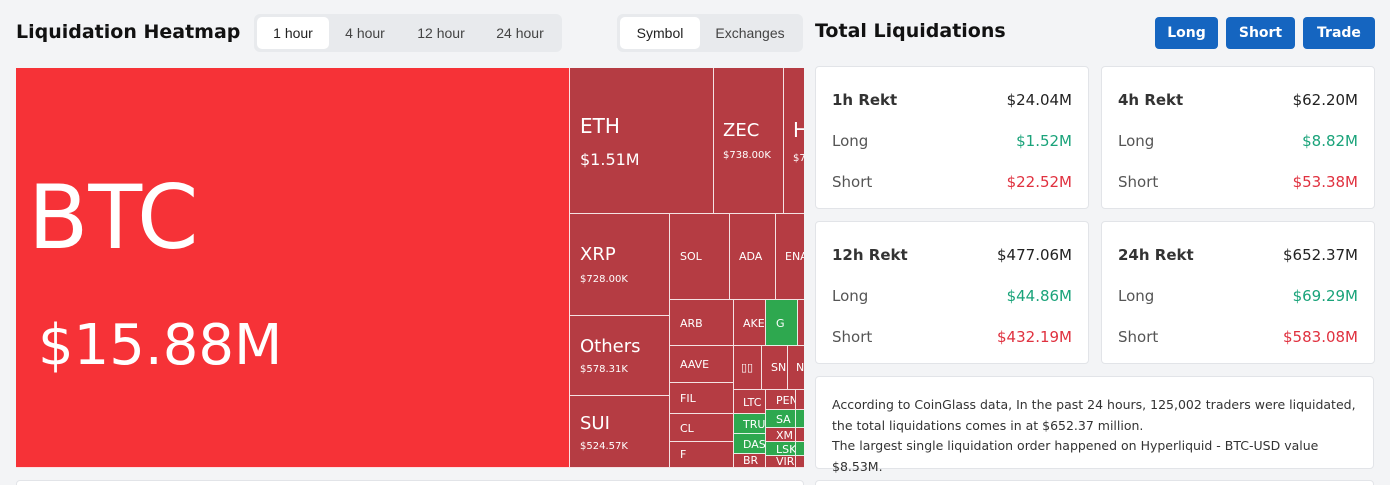  I want to click on card-label: 4h Rekt, so click(1151, 100).